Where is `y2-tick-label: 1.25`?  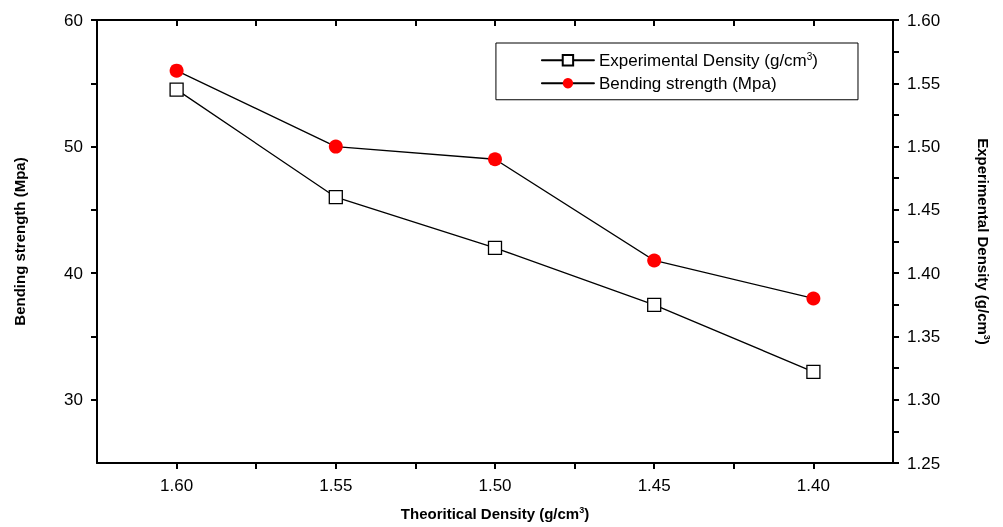
y2-tick-label: 1.25 is located at coordinates (924, 463).